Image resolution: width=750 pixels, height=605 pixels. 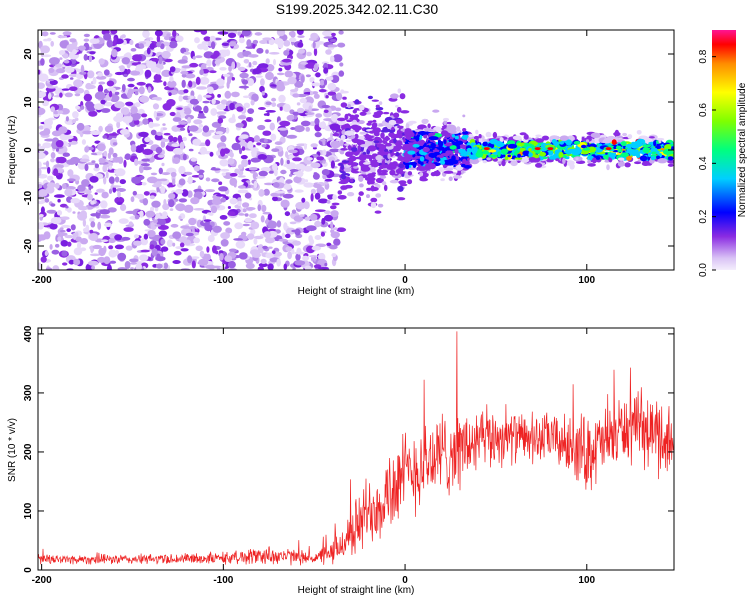 What do you see at coordinates (703, 56) in the screenshot?
I see `colorbar-tick-label: 0.8` at bounding box center [703, 56].